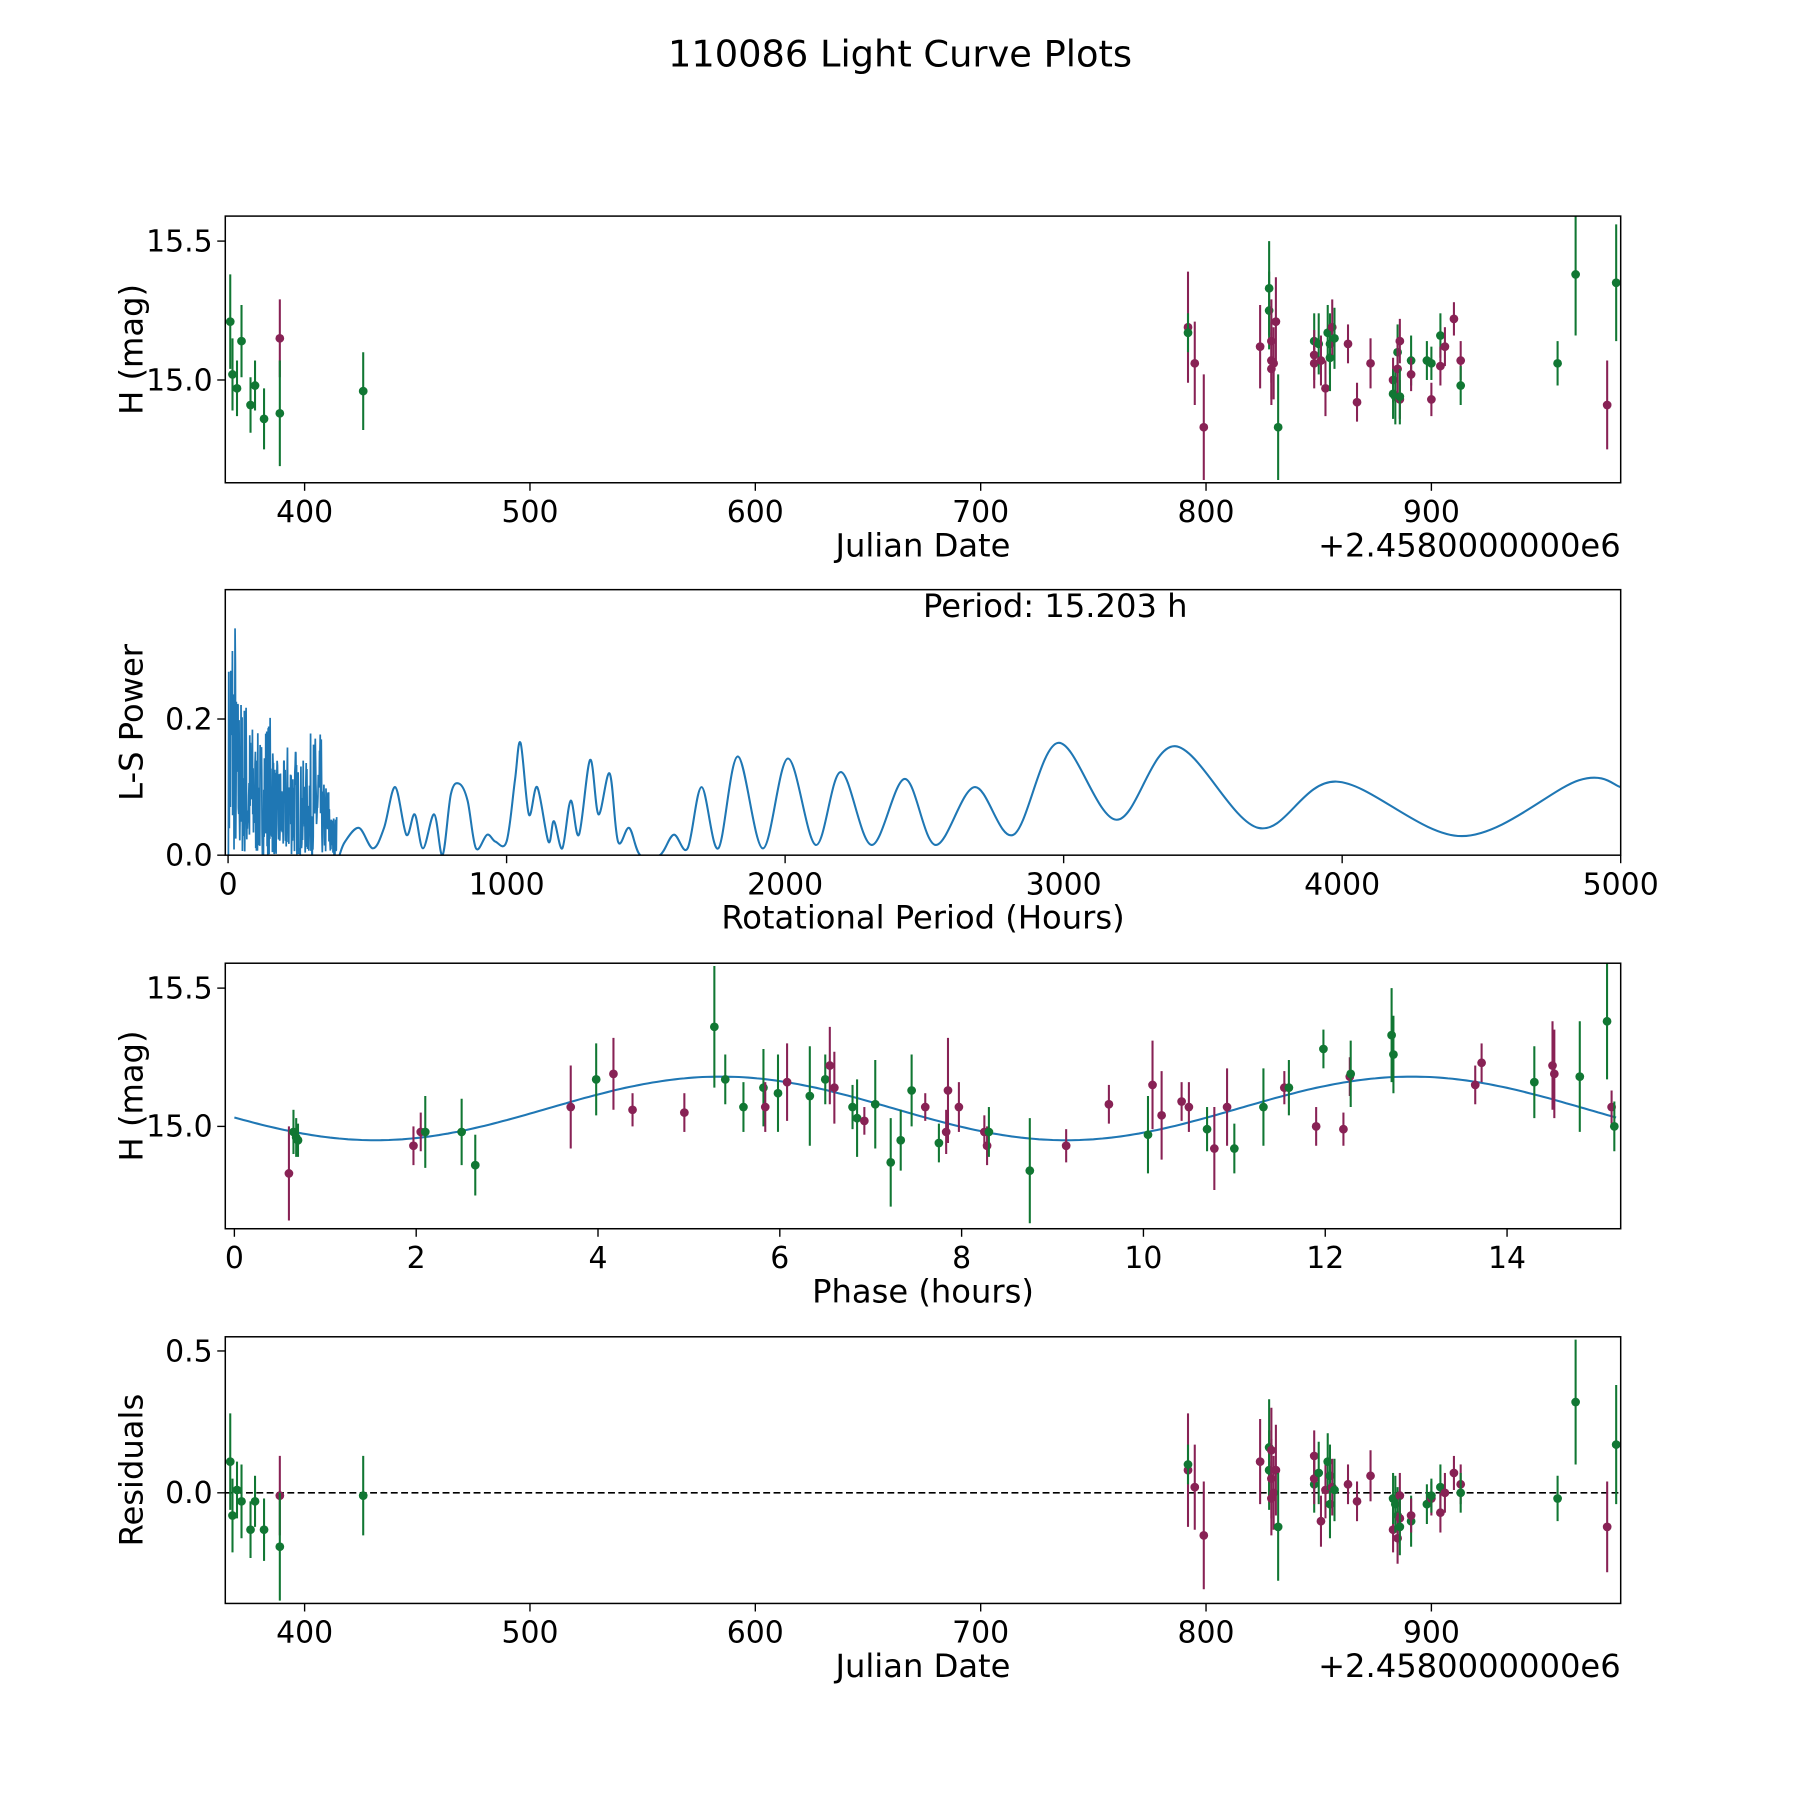 The height and width of the screenshot is (1800, 1800). I want to click on x-tick-label: 2, so click(416, 1258).